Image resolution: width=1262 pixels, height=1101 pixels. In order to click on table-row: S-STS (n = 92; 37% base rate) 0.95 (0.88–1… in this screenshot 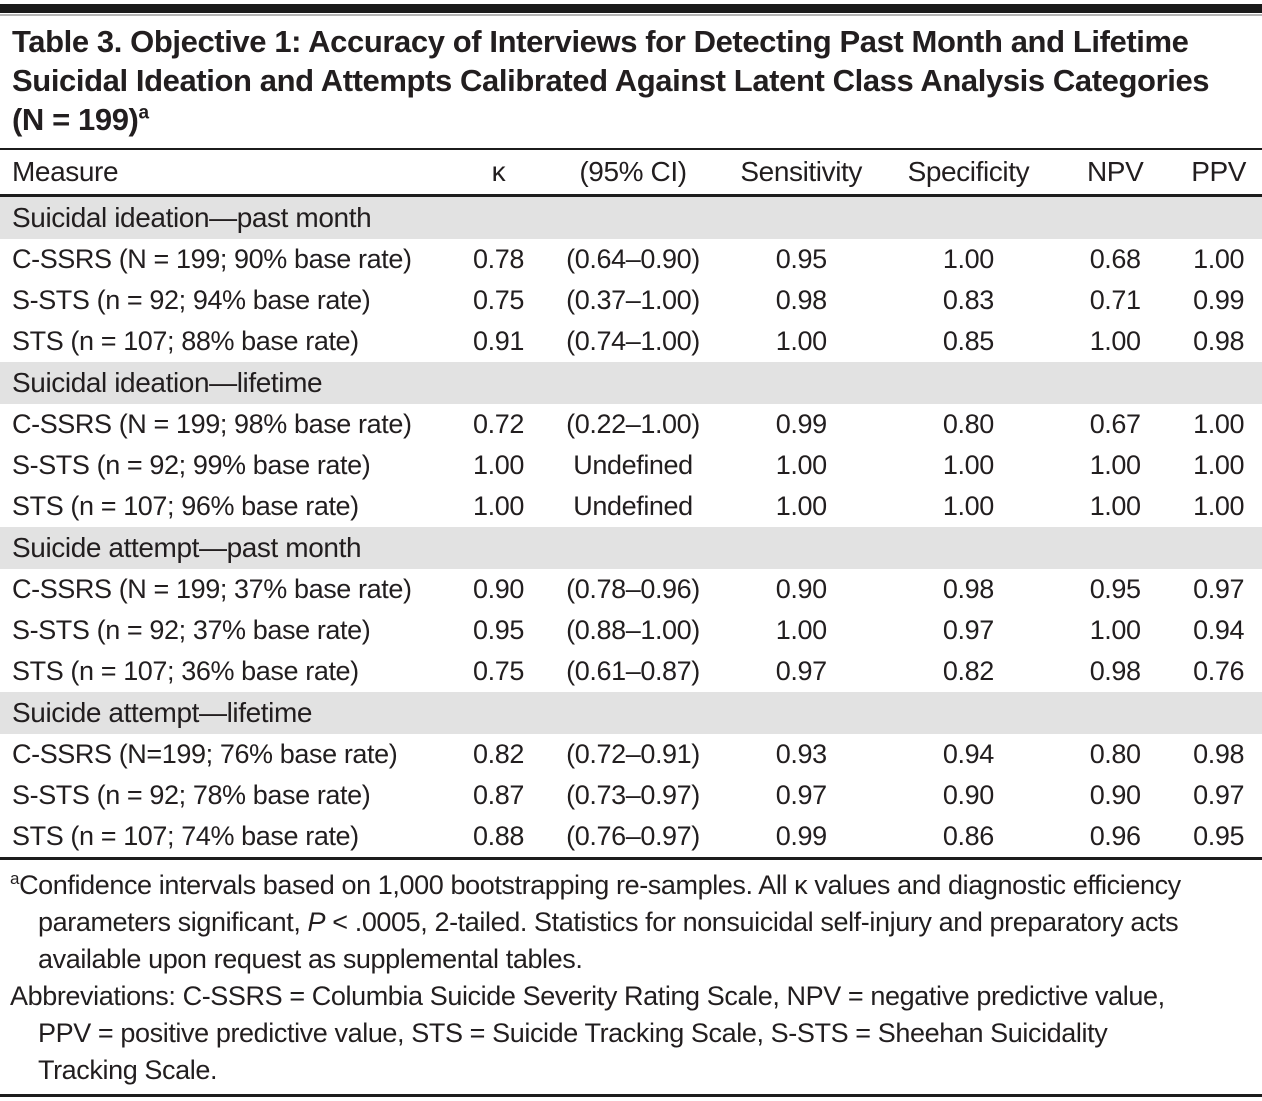, I will do `click(631, 630)`.